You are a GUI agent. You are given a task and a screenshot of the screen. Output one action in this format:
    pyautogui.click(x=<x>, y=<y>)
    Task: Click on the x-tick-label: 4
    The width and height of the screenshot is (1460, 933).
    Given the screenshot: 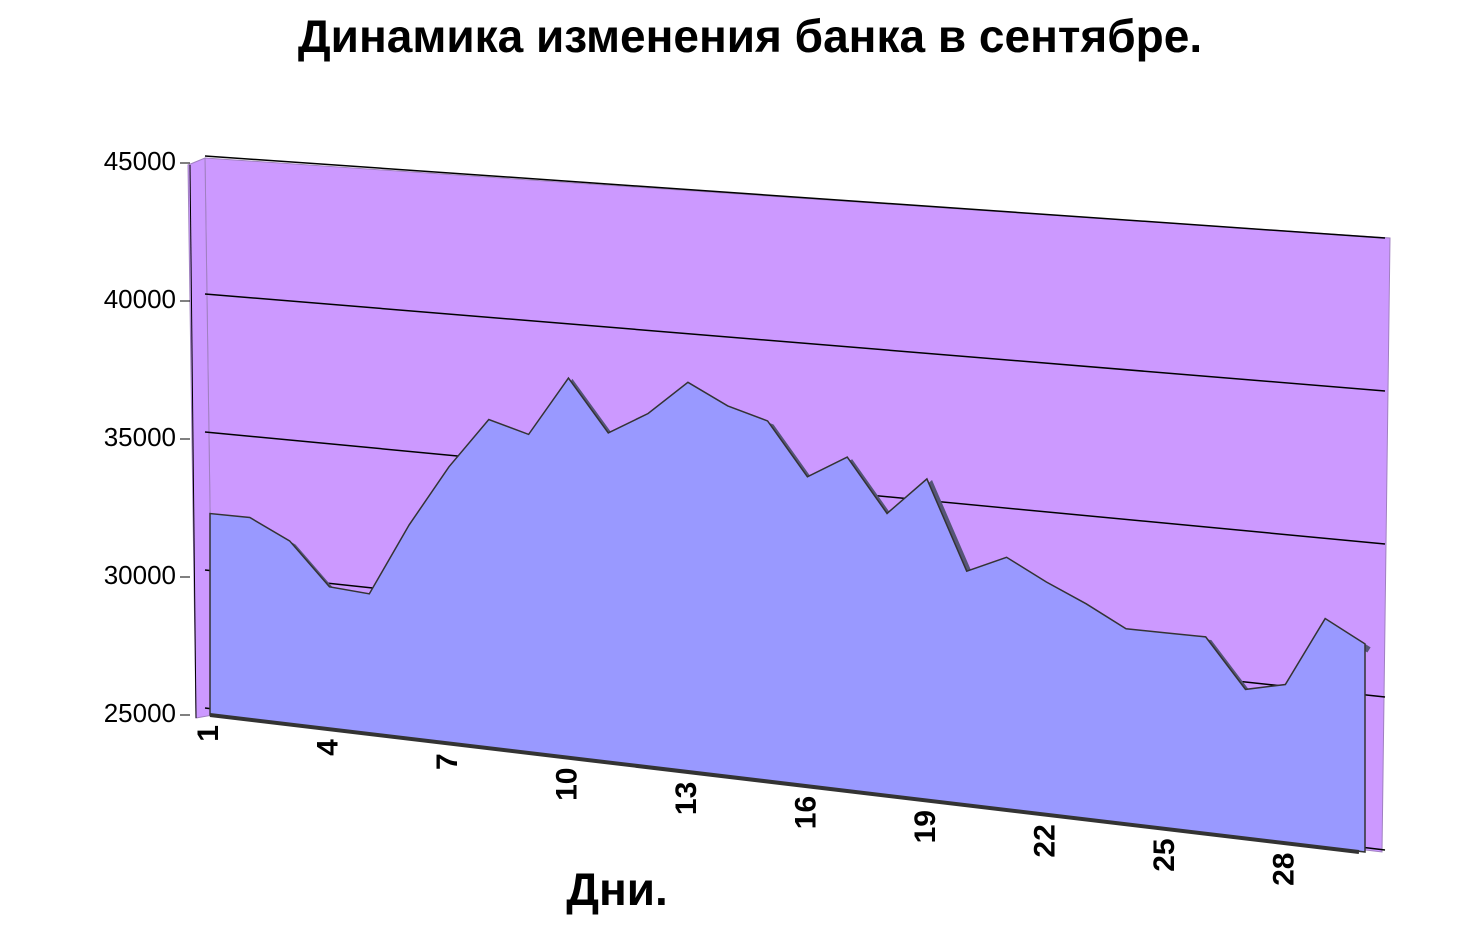 What is the action you would take?
    pyautogui.click(x=327, y=747)
    